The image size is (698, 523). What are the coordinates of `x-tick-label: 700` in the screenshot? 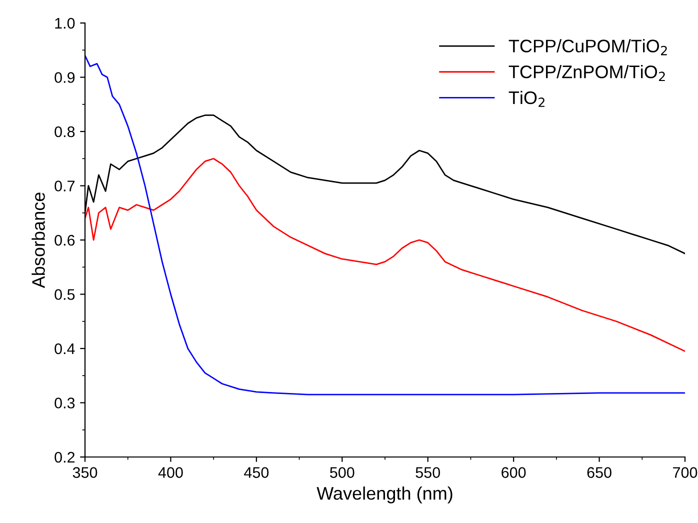 It's located at (685, 472).